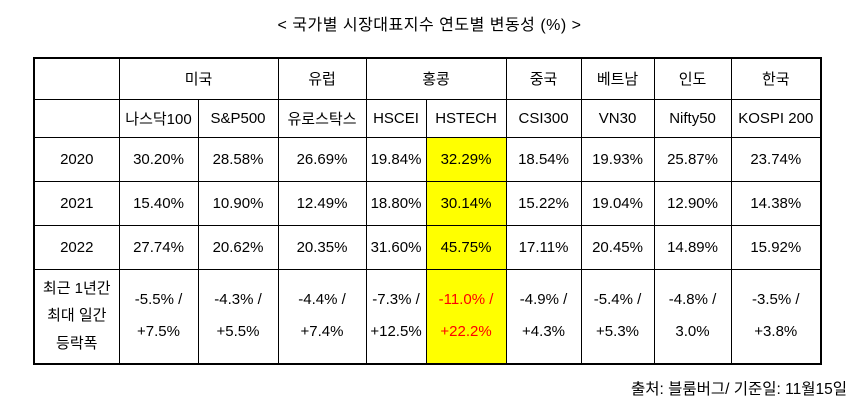 This screenshot has width=859, height=409. What do you see at coordinates (238, 159) in the screenshot?
I see `value-cell: 28.58%` at bounding box center [238, 159].